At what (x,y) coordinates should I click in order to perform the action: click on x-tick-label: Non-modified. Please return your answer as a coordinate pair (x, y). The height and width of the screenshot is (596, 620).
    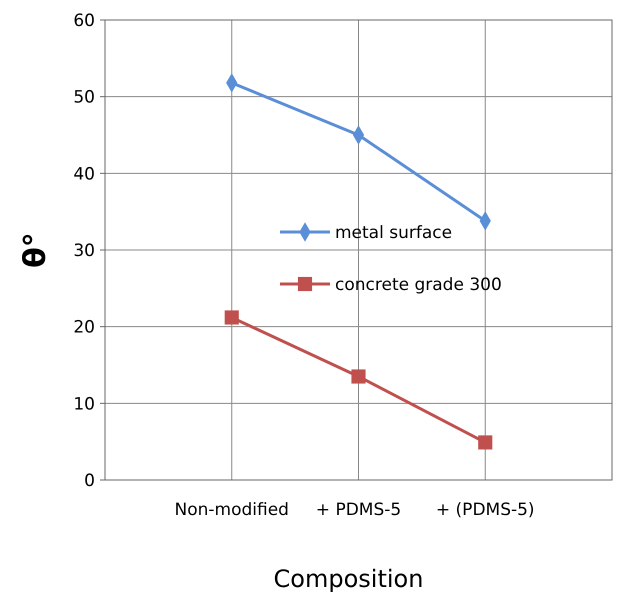
    Looking at the image, I should click on (231, 510).